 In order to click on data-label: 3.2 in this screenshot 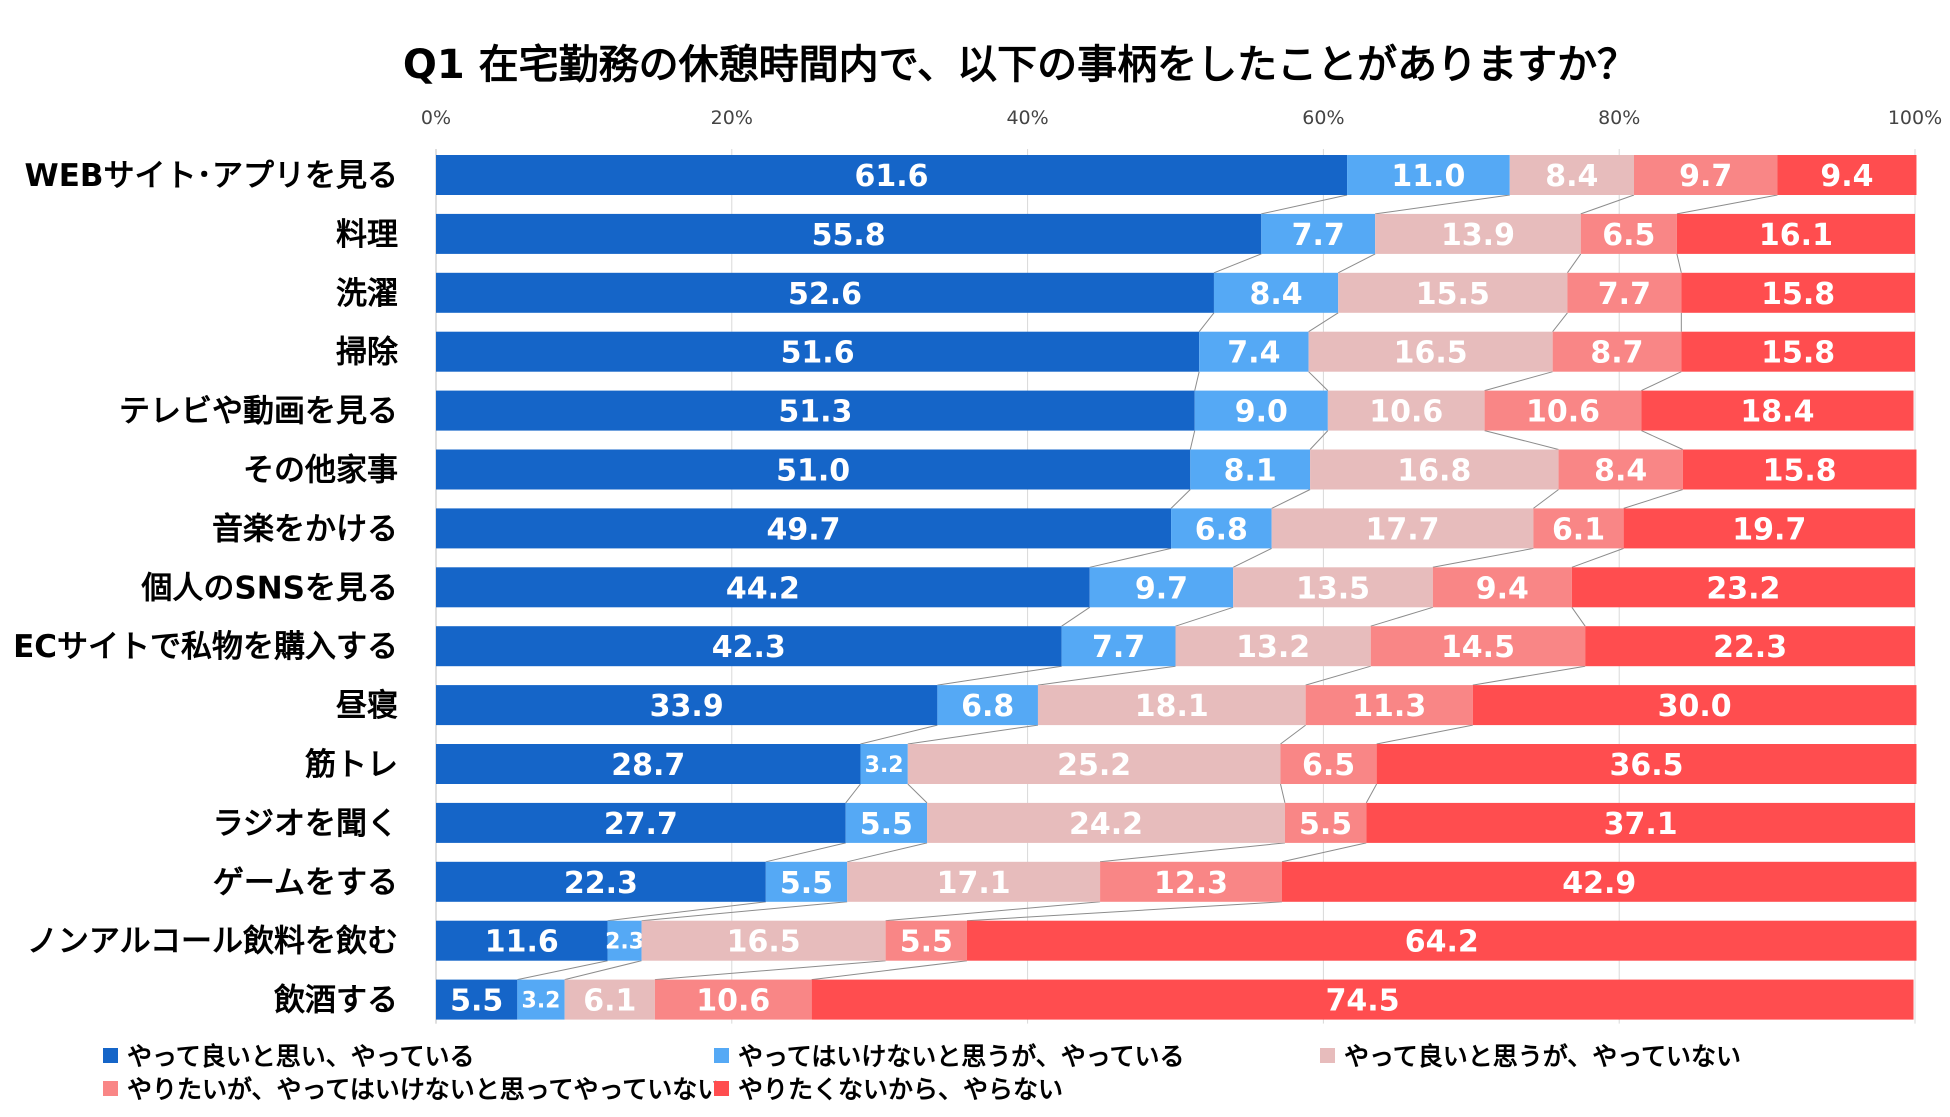, I will do `click(884, 765)`.